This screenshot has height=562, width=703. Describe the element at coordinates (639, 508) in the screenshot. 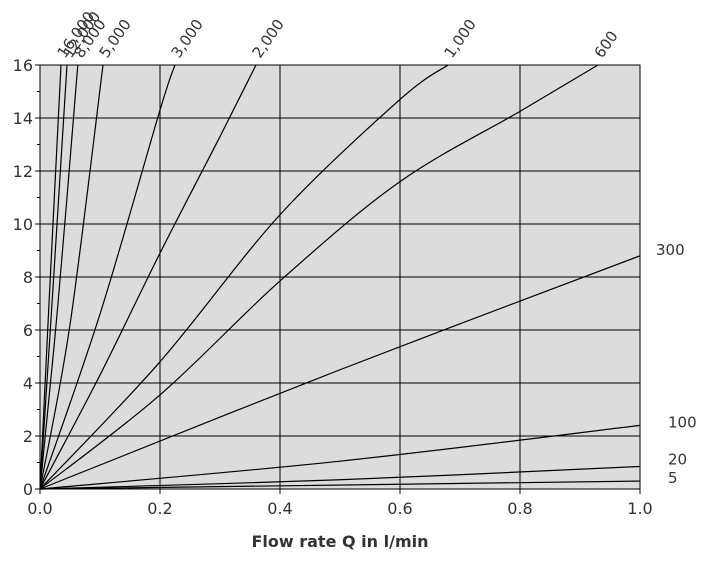

I see `x-tick-label: 1.0` at that location.